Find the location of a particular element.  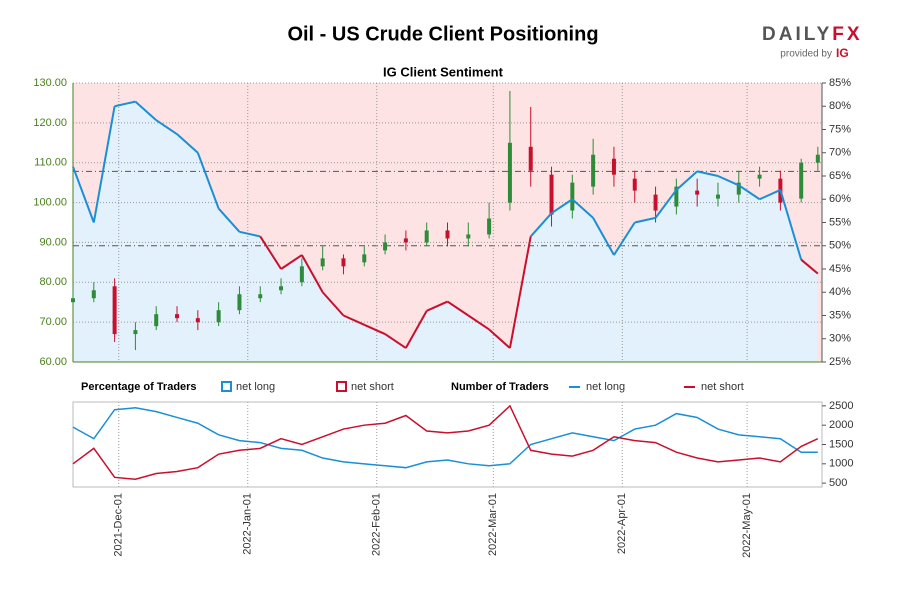

y-tick-label: 80.00 is located at coordinates (53, 282).